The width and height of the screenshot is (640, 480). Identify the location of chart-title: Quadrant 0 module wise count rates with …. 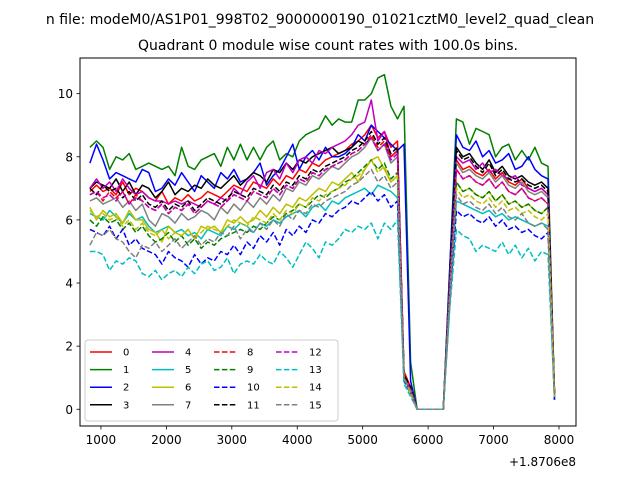
(328, 46).